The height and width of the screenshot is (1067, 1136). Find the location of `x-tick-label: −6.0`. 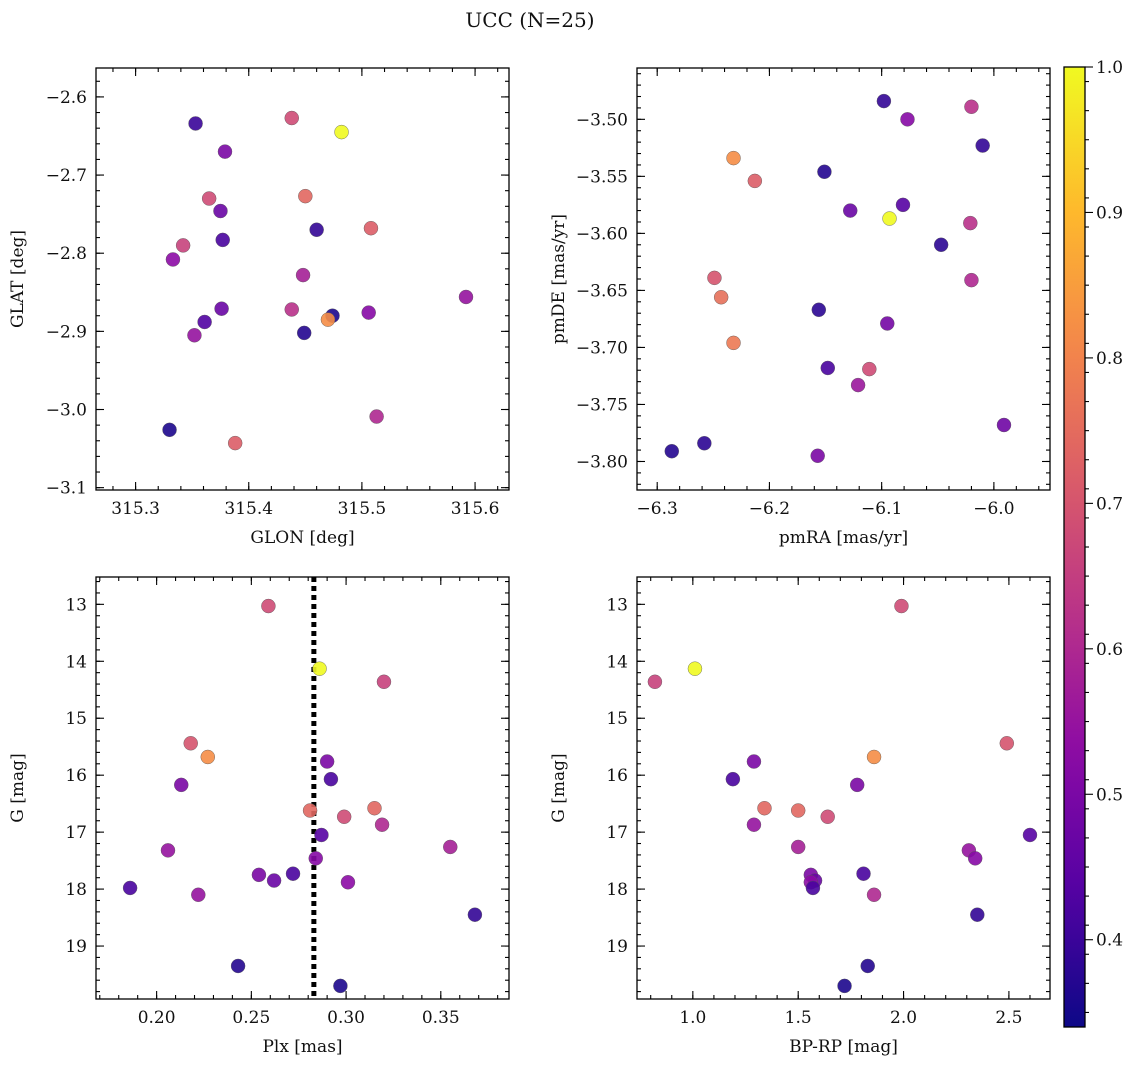

x-tick-label: −6.0 is located at coordinates (993, 509).